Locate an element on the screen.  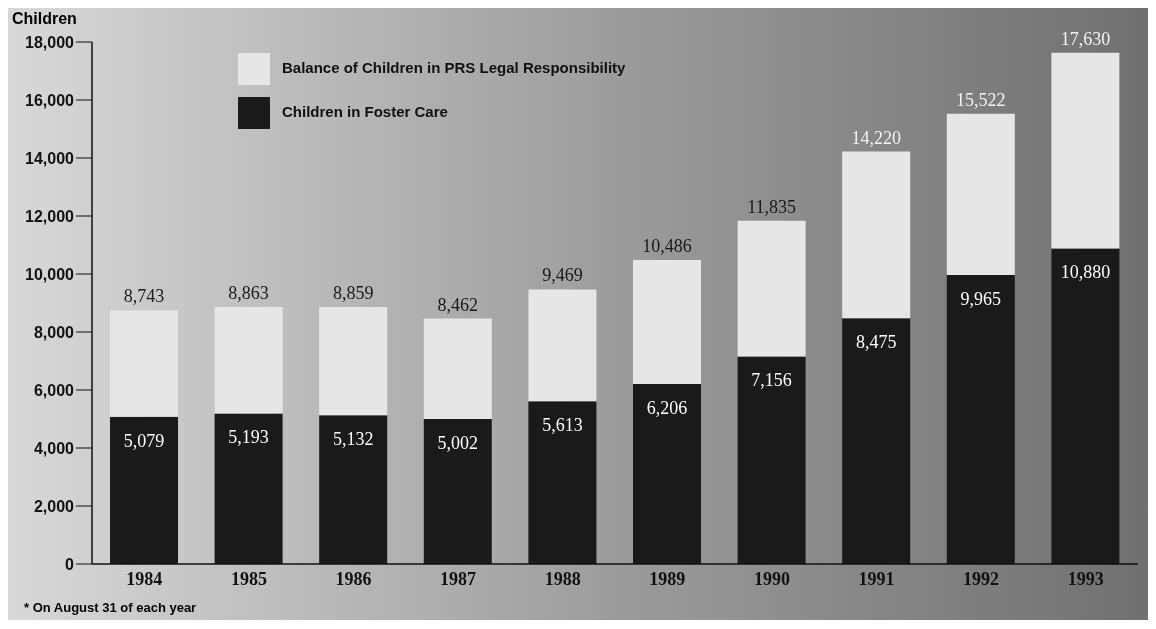
data-label: 8,475 is located at coordinates (876, 342).